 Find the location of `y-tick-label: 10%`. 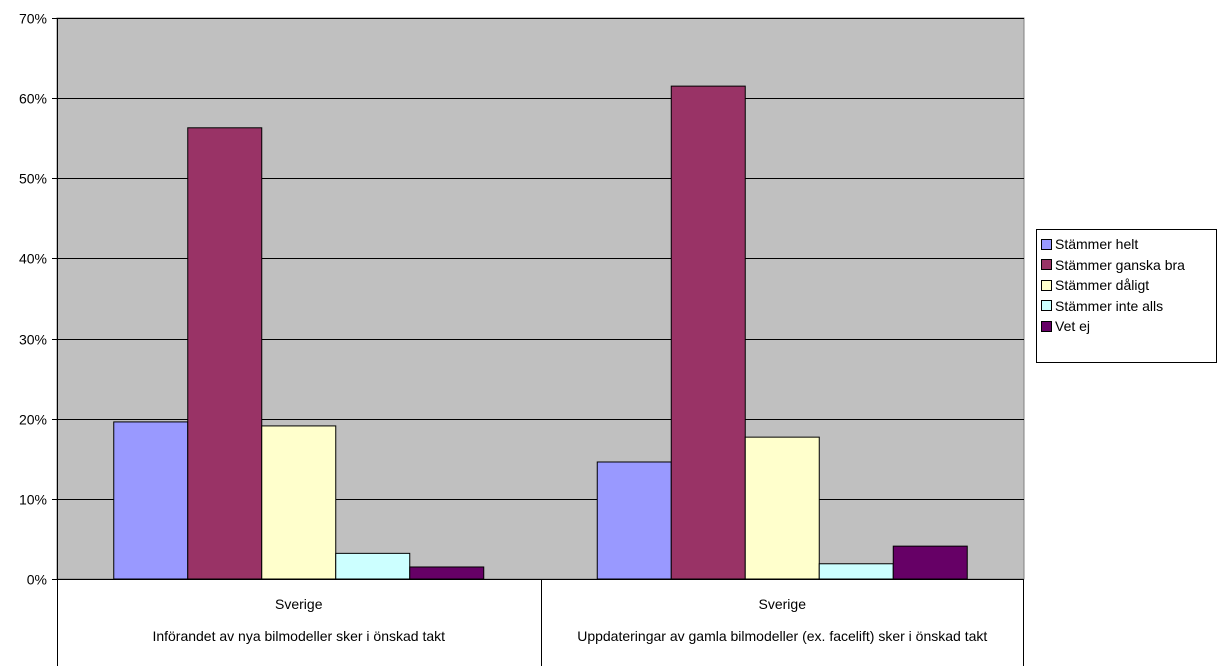

y-tick-label: 10% is located at coordinates (33, 500).